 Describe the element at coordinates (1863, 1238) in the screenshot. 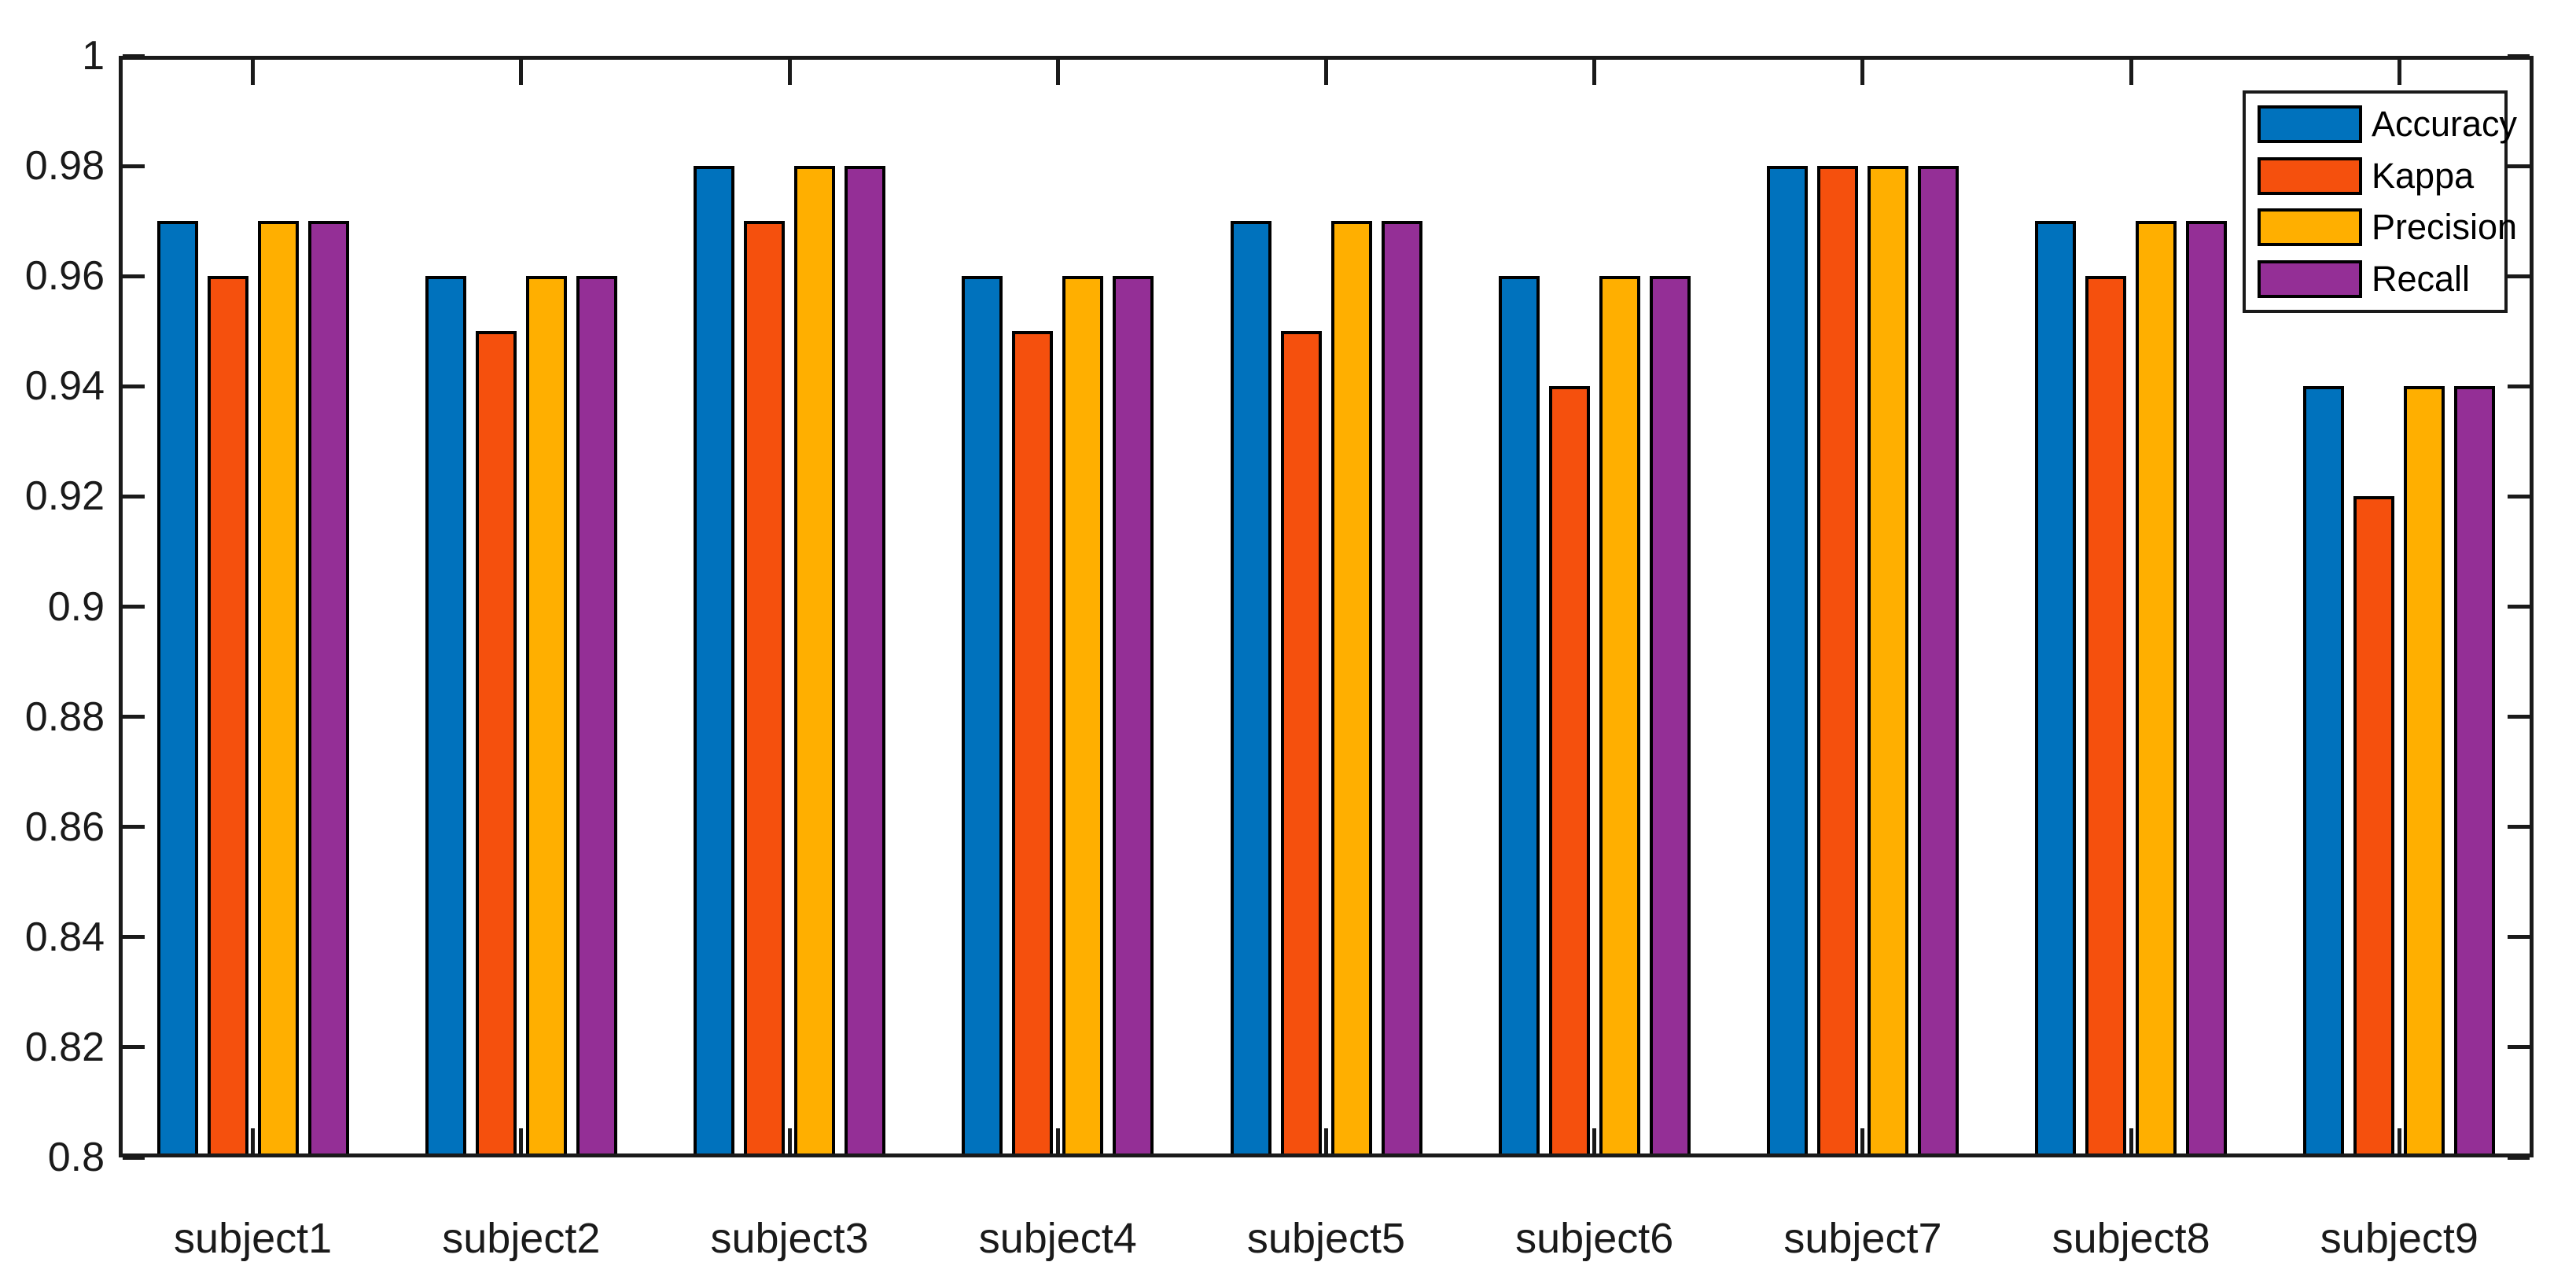

I see `x-axis-category-label: subject7` at that location.